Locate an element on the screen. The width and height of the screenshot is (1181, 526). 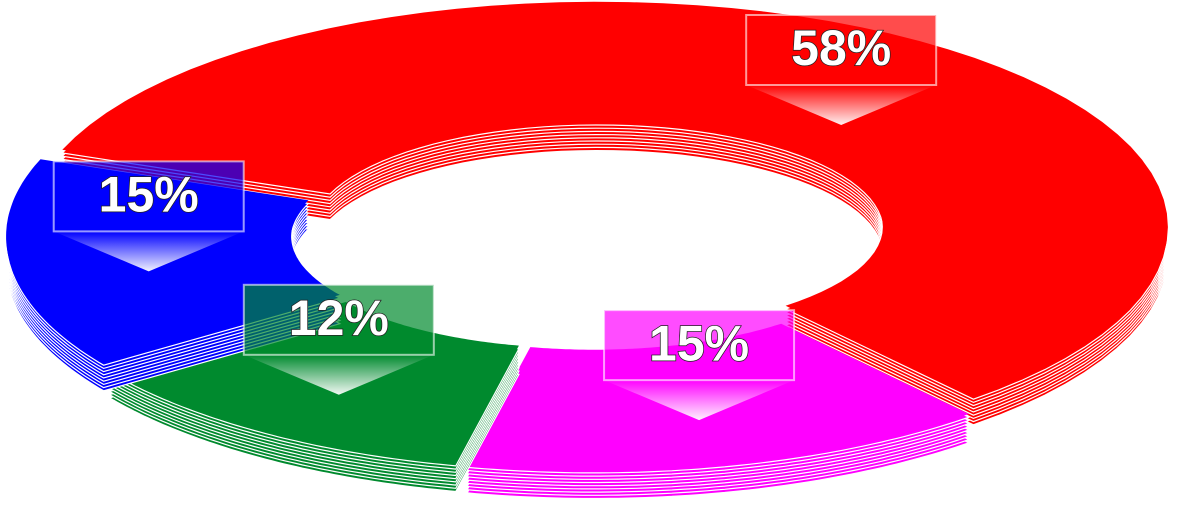
value-label-box: 12% is located at coordinates (338, 339).